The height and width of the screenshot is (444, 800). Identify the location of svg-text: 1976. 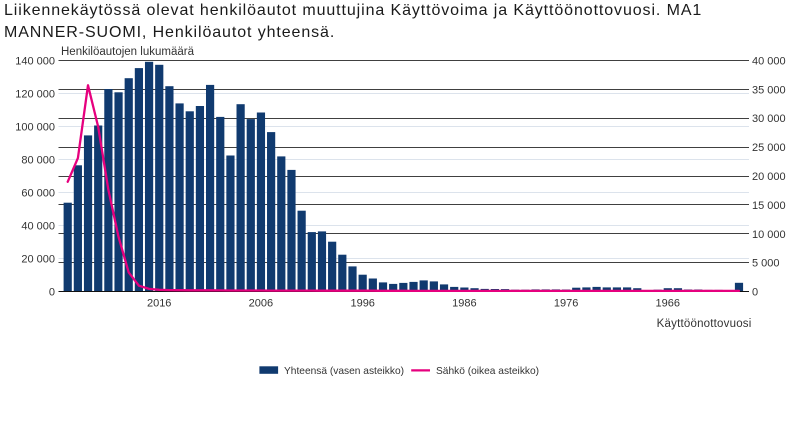
(566, 304).